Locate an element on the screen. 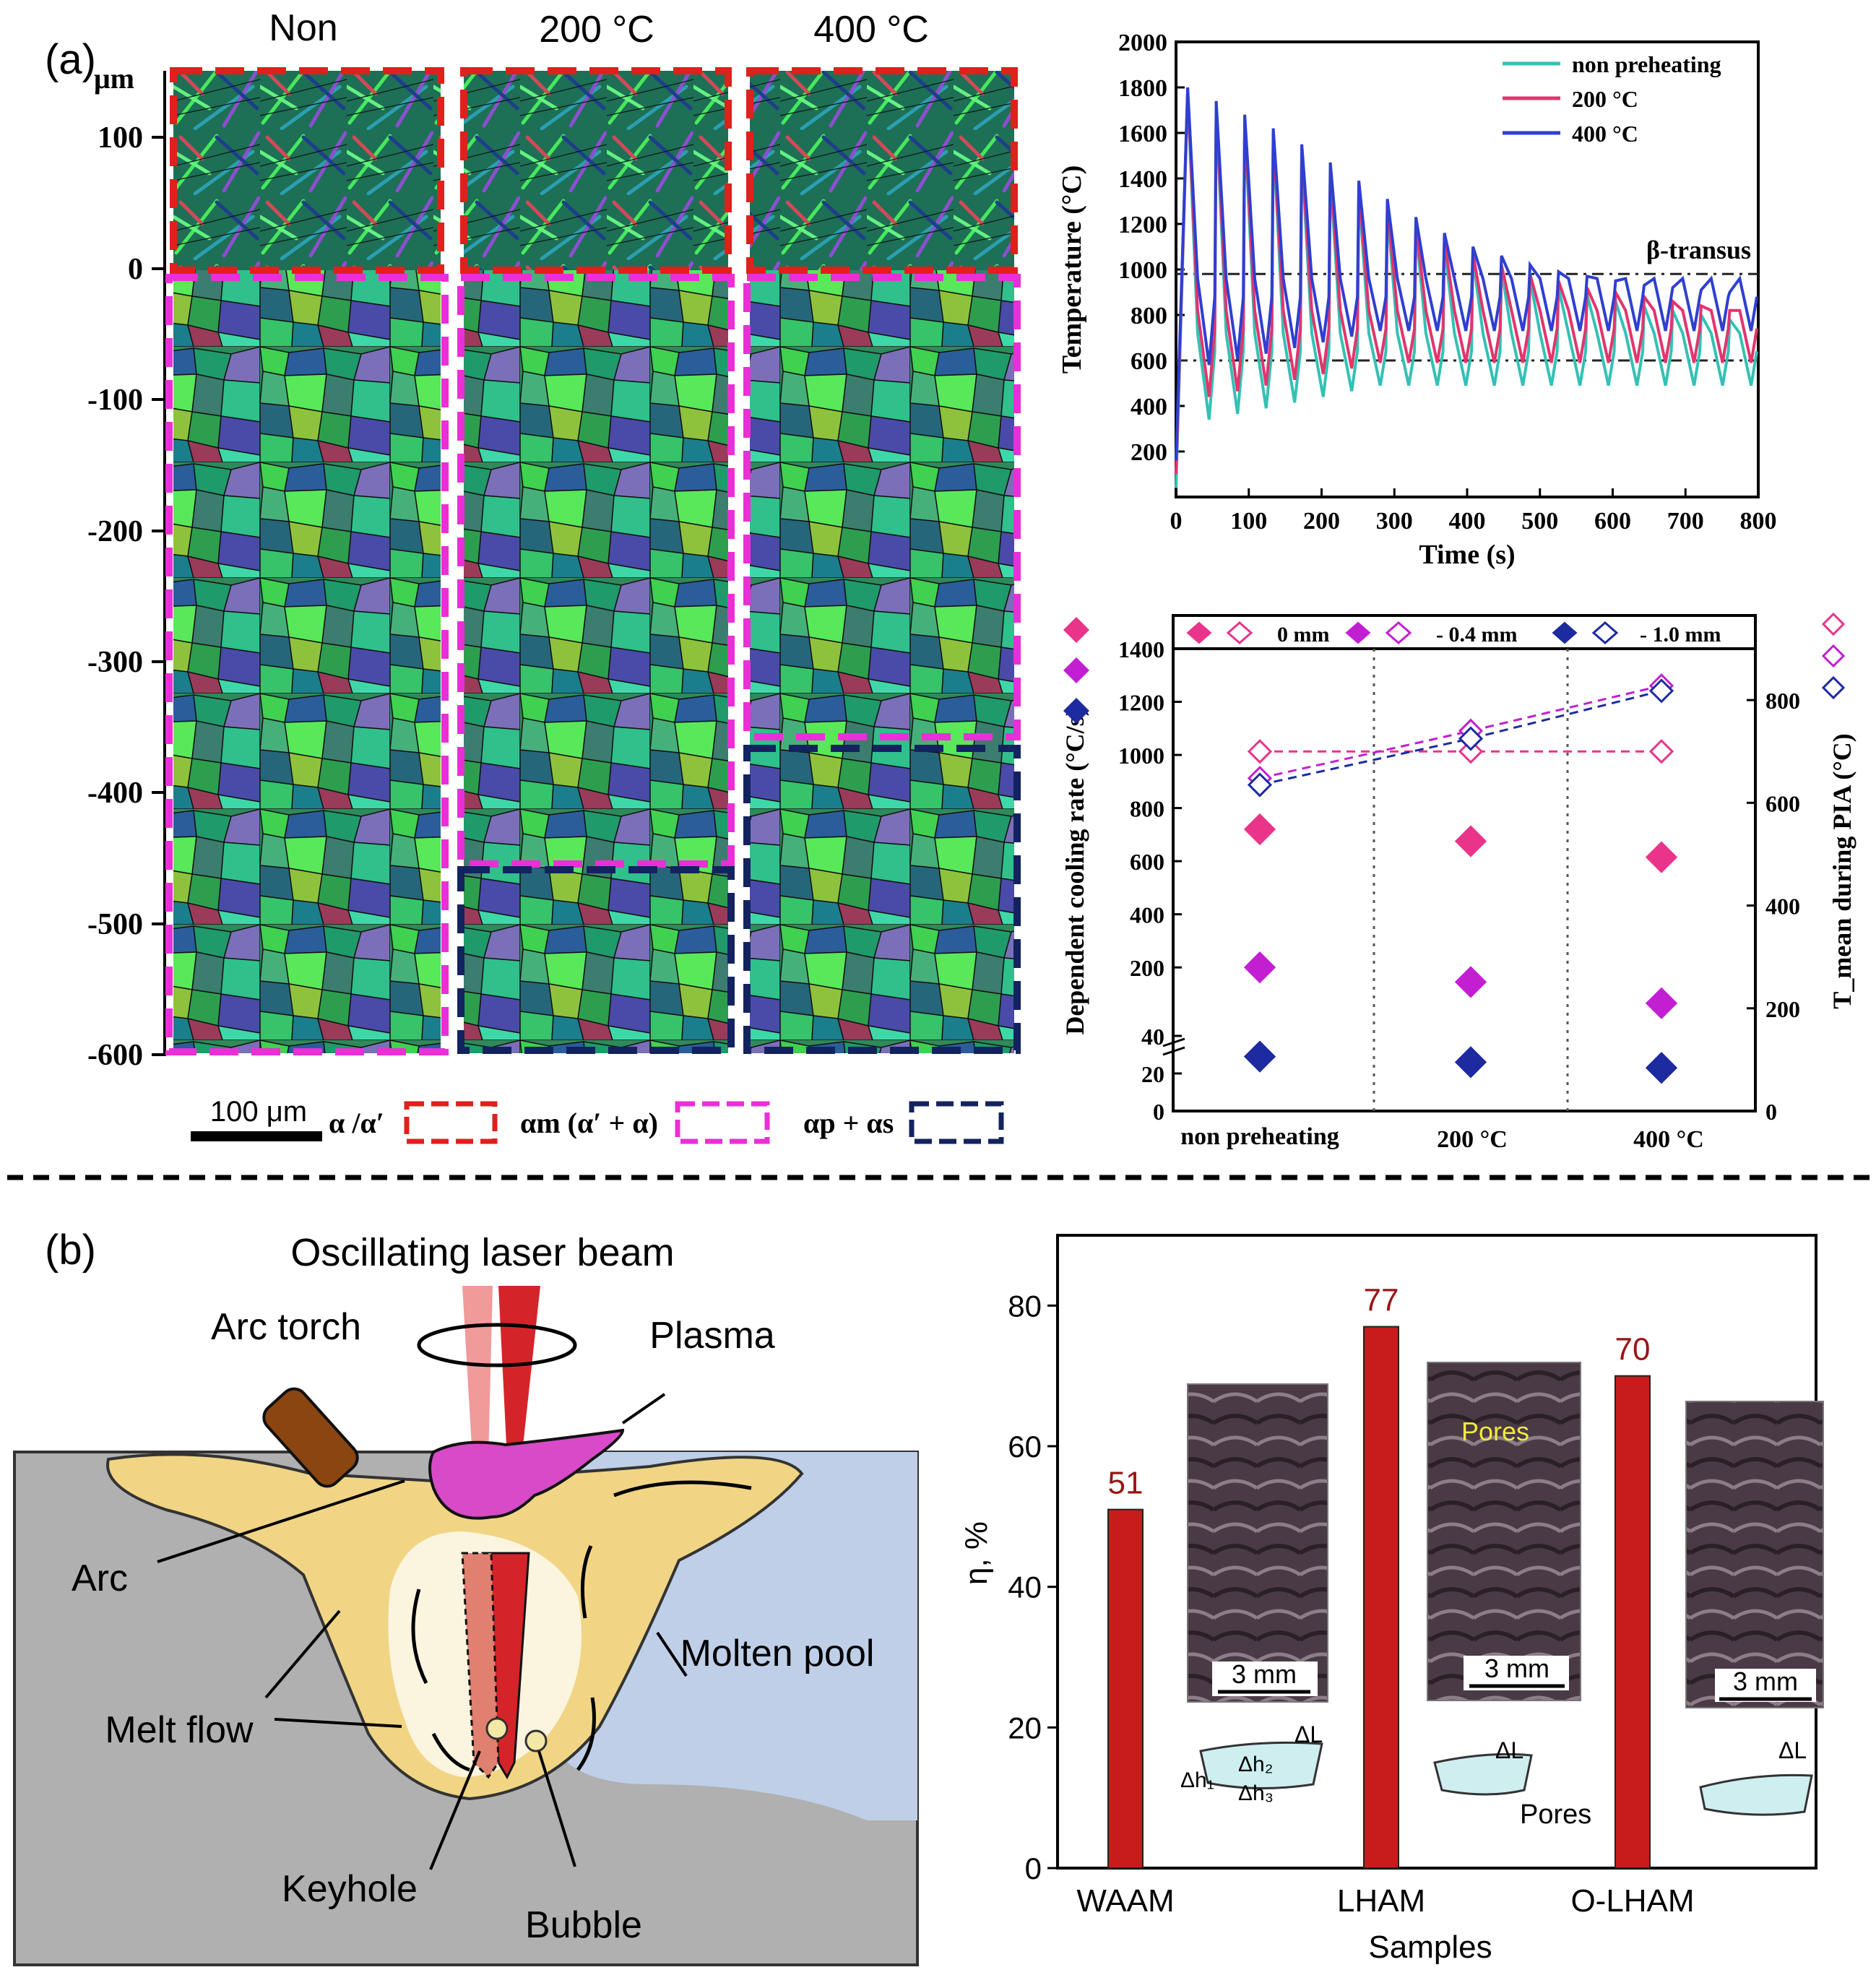 The image size is (1876, 1975). cool-y-tick-label: 800 is located at coordinates (1147, 809).